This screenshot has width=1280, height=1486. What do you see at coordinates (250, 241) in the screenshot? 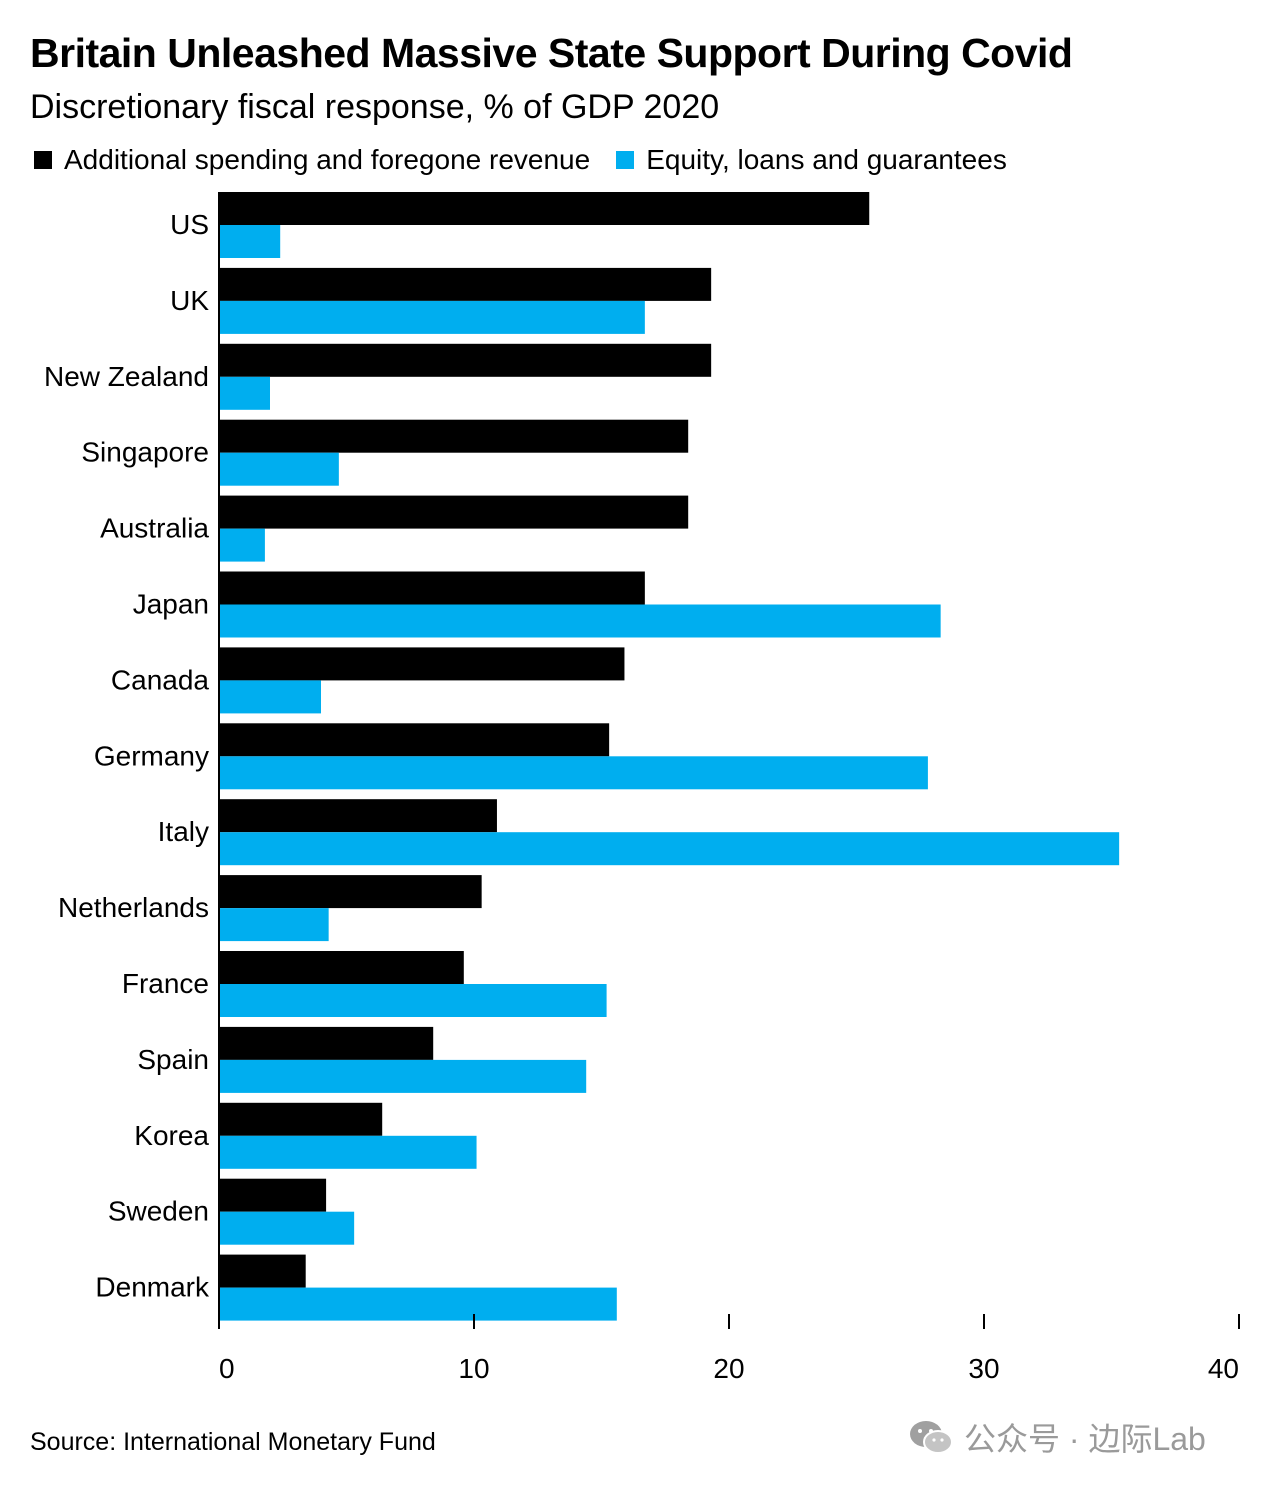
I see `bar-us-equity` at bounding box center [250, 241].